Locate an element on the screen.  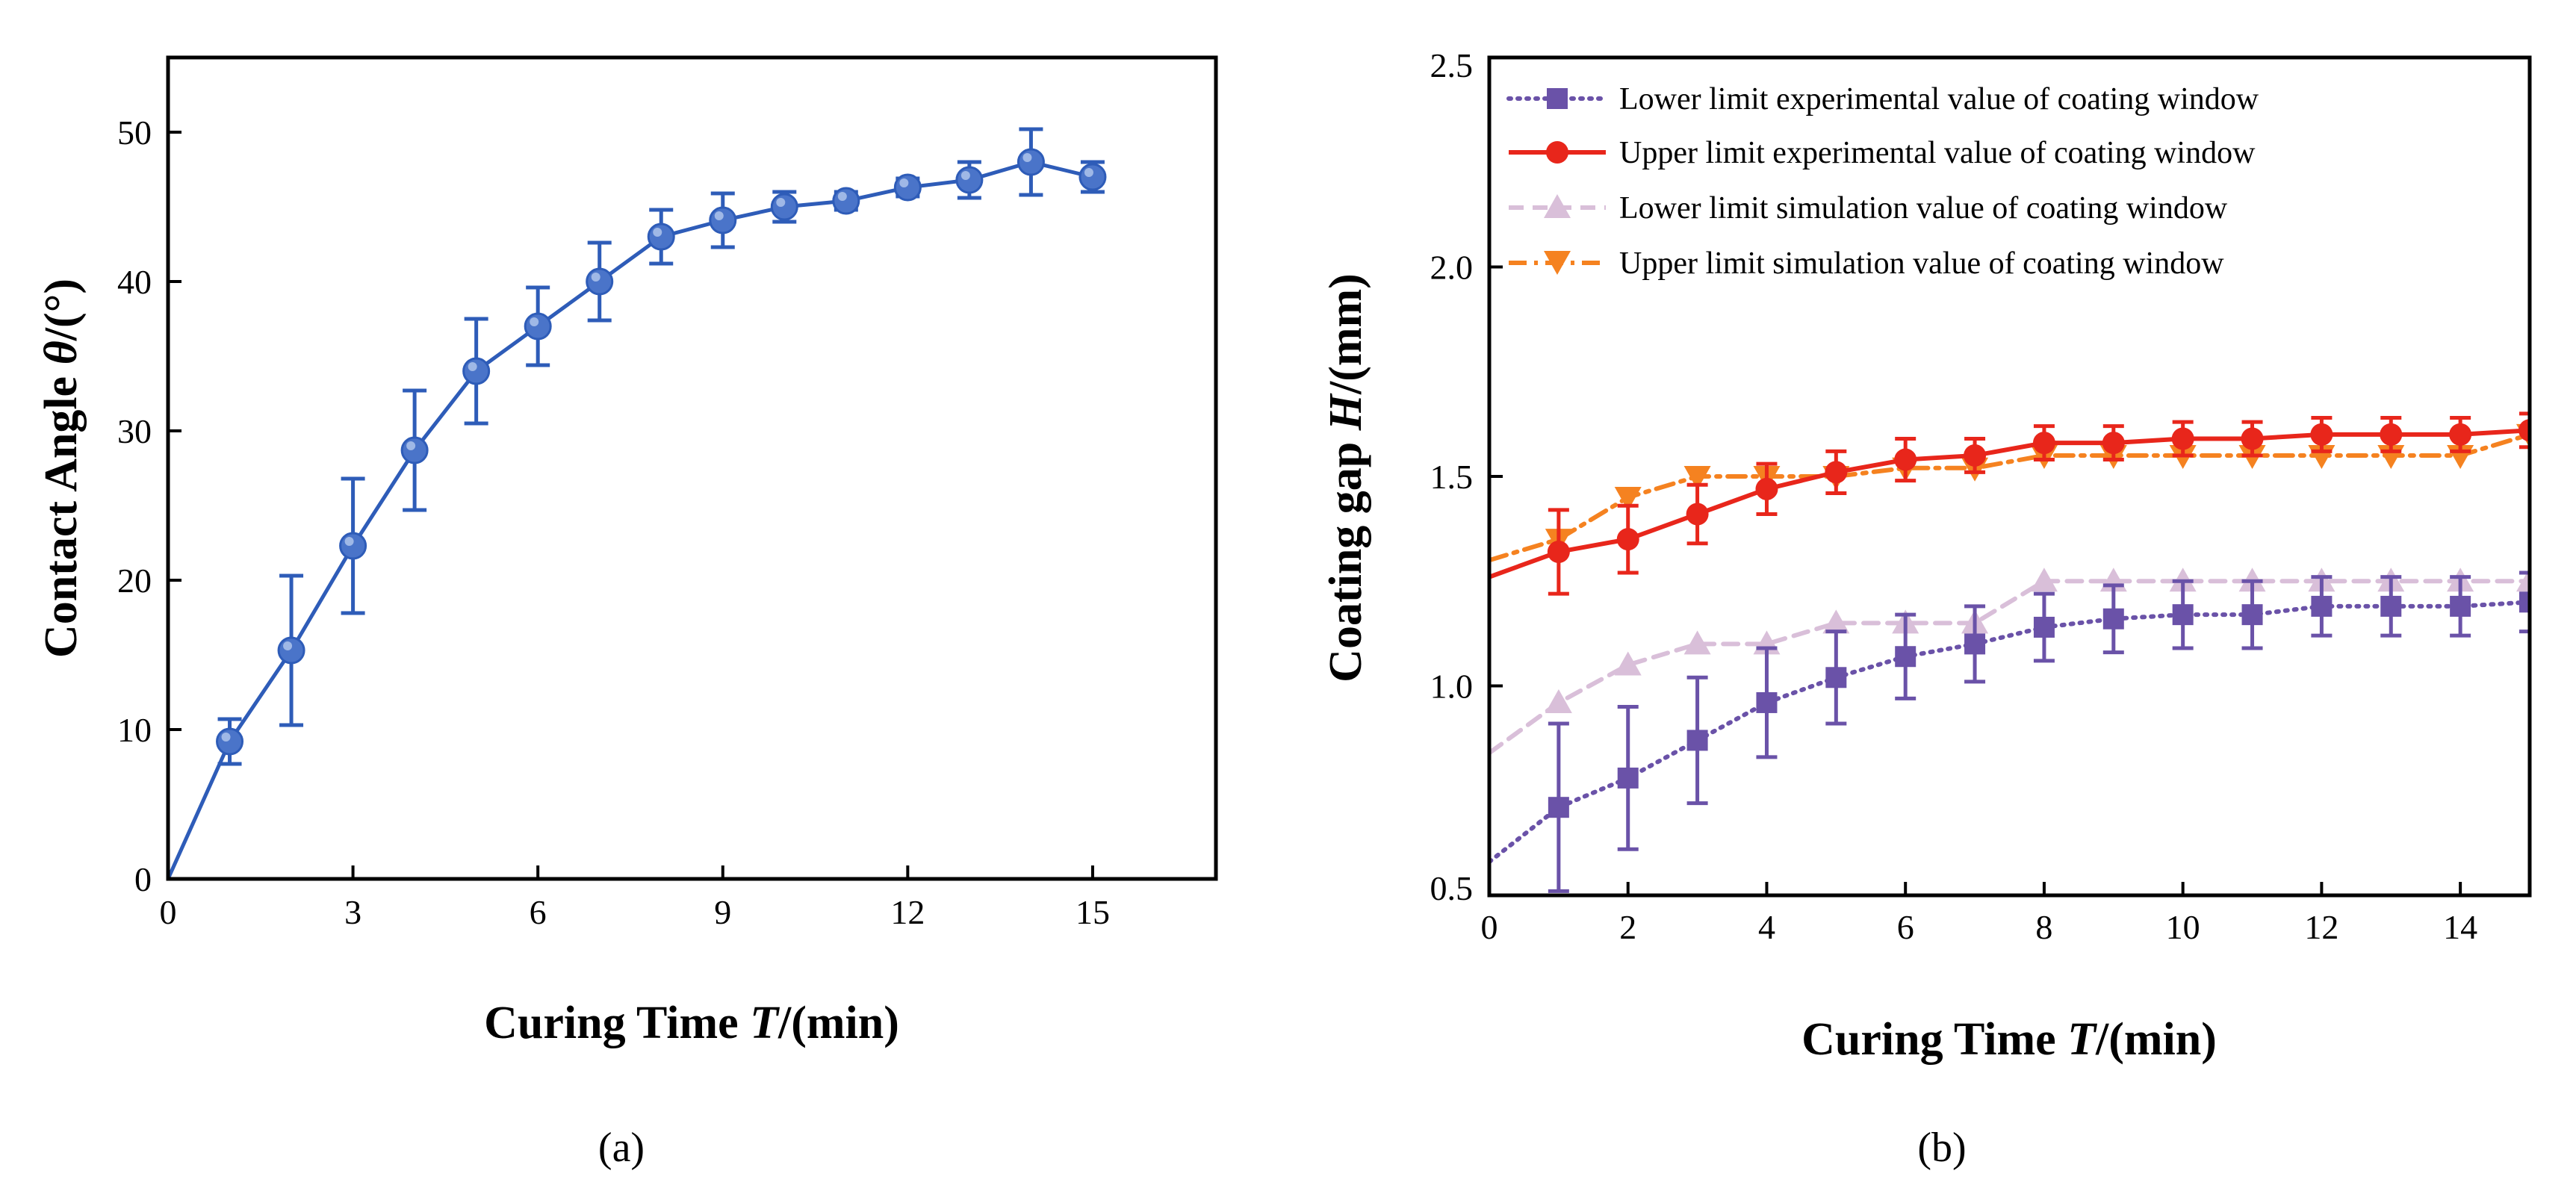
y-tick-label: 10 is located at coordinates (135, 730).